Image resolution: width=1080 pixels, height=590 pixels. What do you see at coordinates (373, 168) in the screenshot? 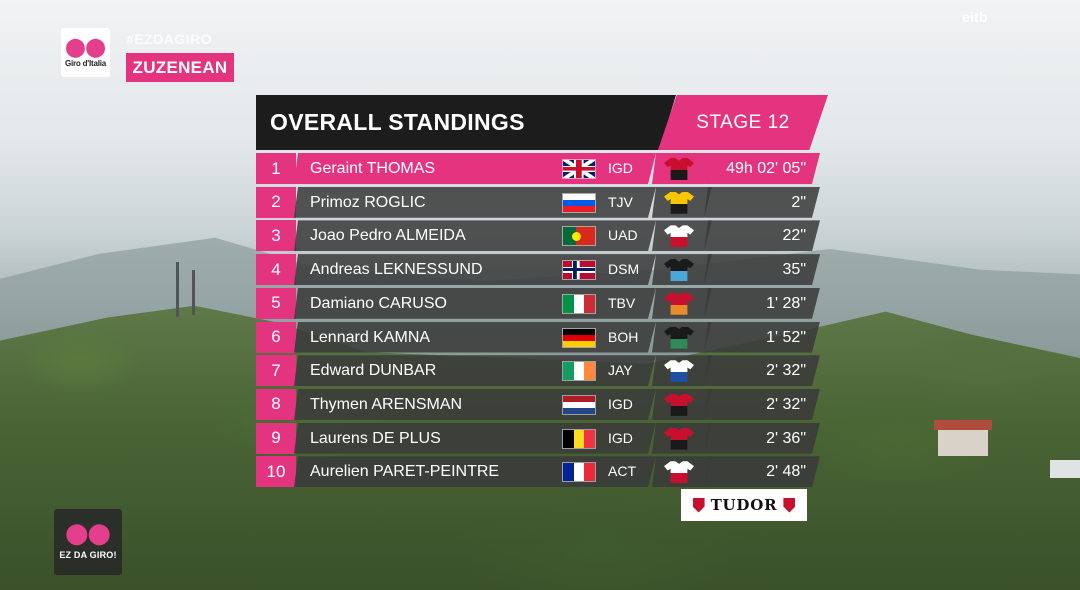
I see `rider-name: Geraint THOMAS` at bounding box center [373, 168].